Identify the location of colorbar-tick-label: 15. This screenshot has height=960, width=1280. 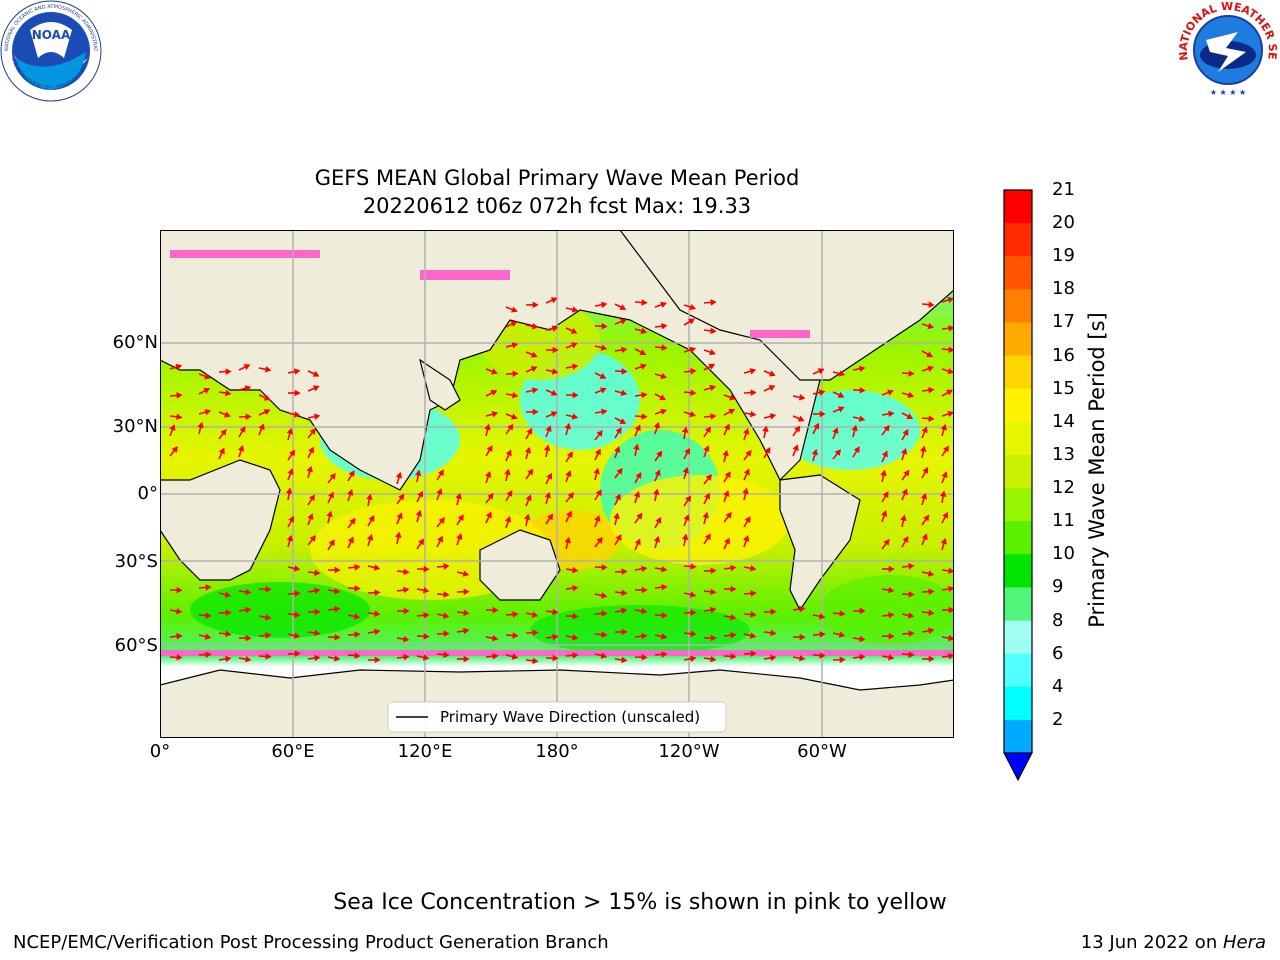
(1063, 388).